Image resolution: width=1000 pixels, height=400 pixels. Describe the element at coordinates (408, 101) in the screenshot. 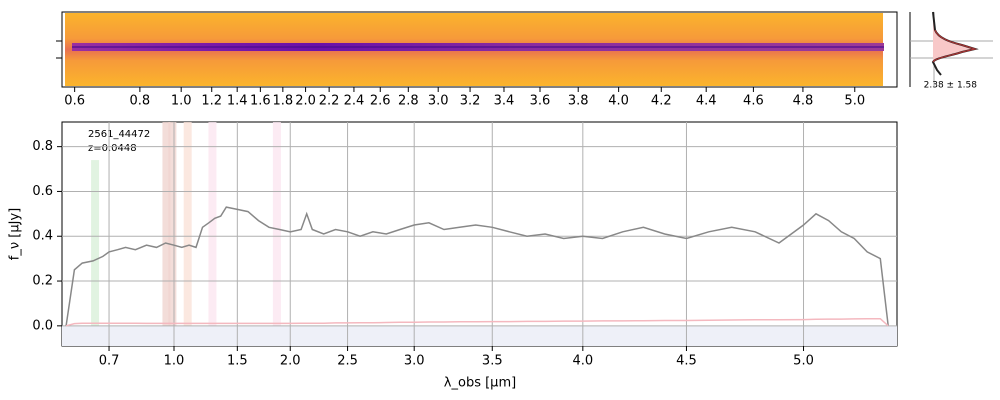

I see `x-tick-label: 2.8` at that location.